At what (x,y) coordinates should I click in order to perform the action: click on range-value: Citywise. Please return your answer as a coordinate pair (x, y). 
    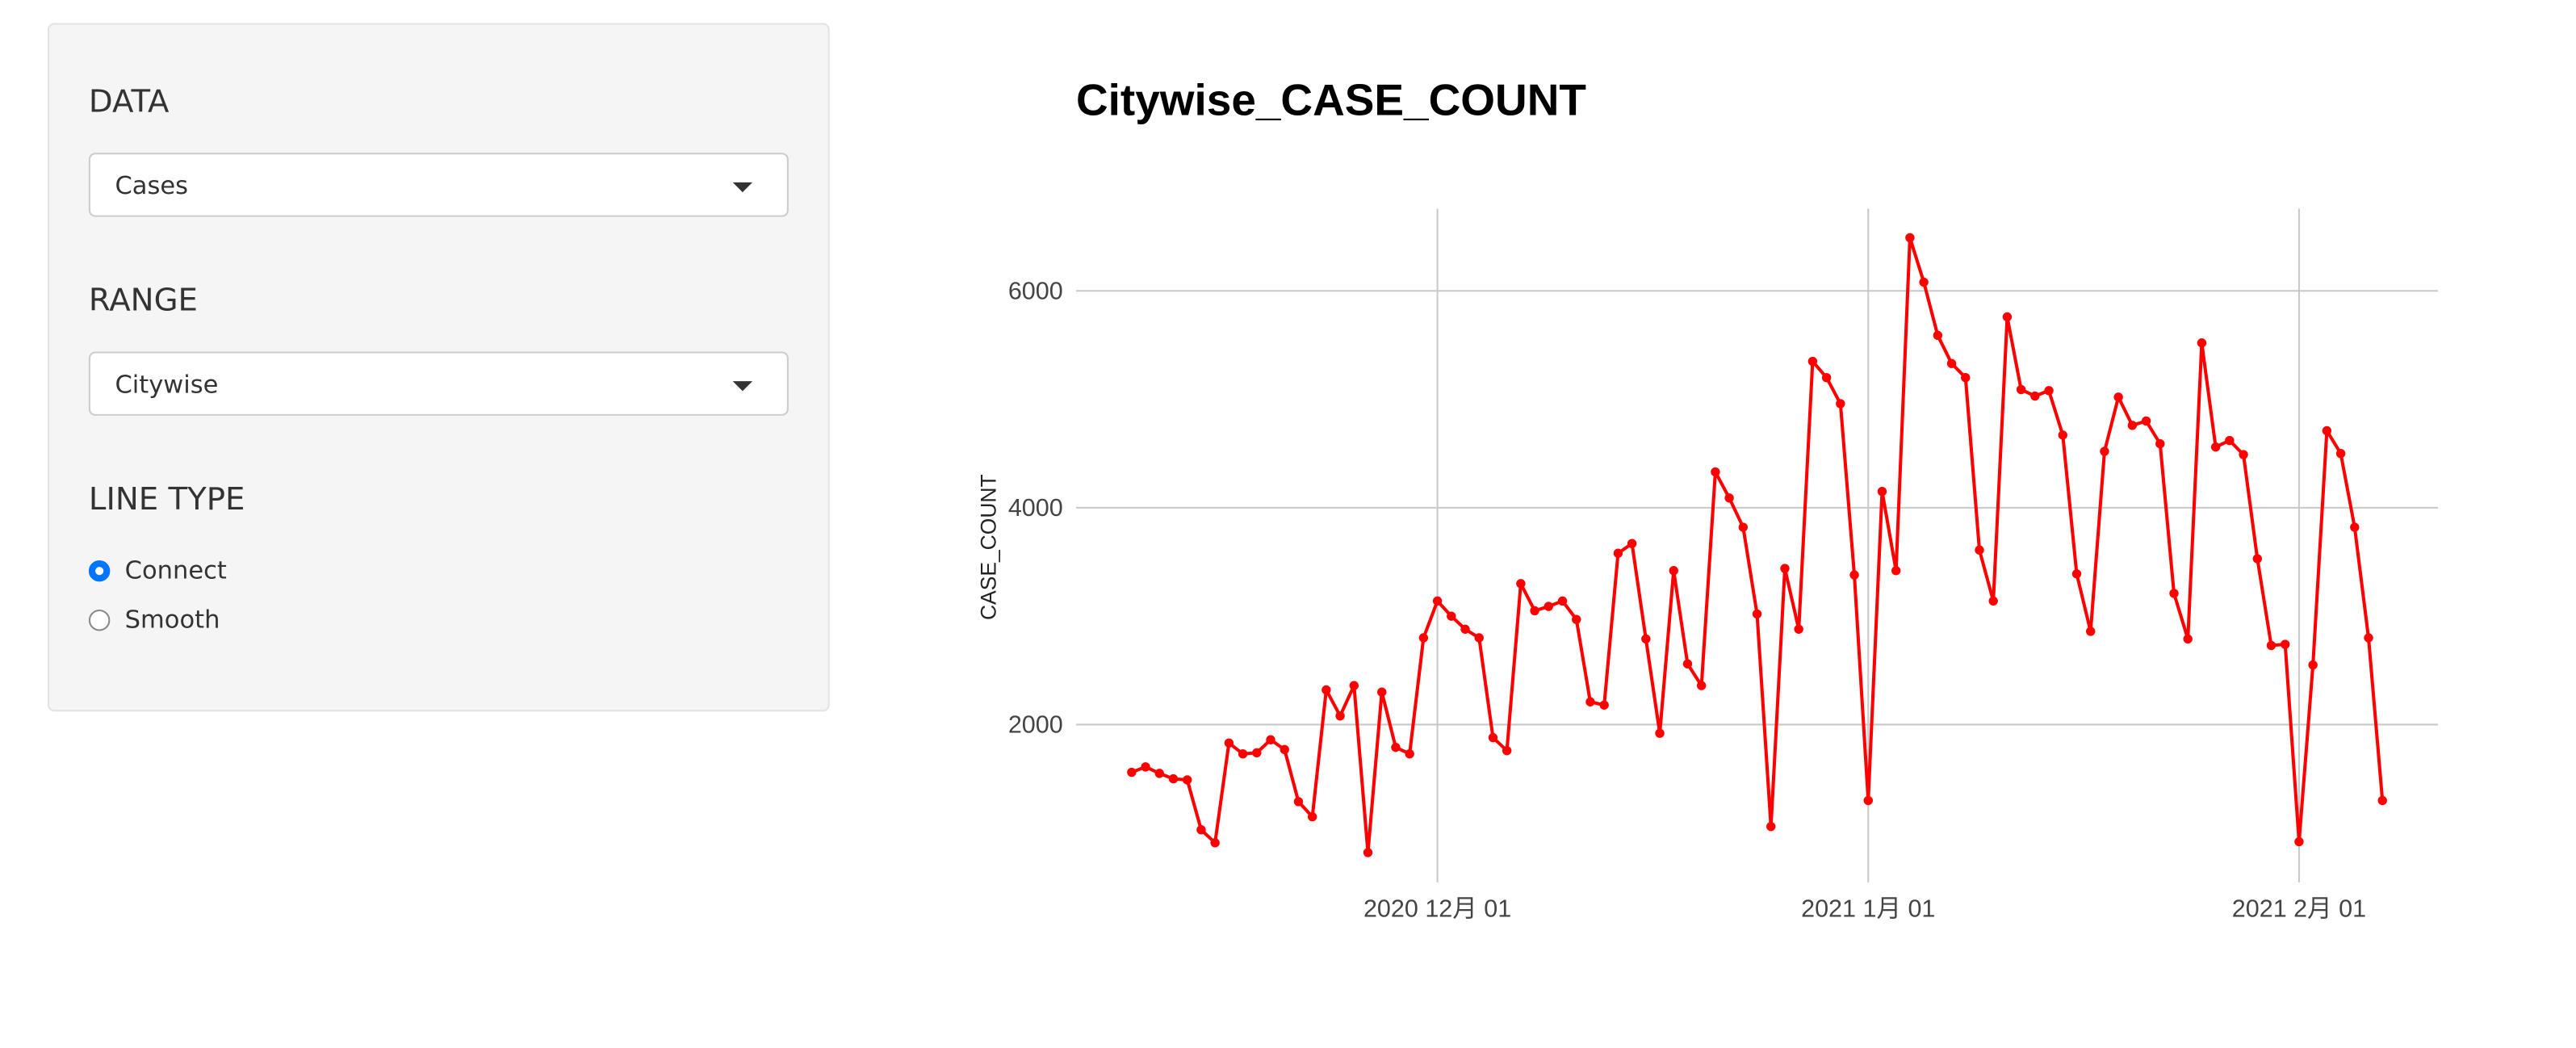
    Looking at the image, I should click on (167, 384).